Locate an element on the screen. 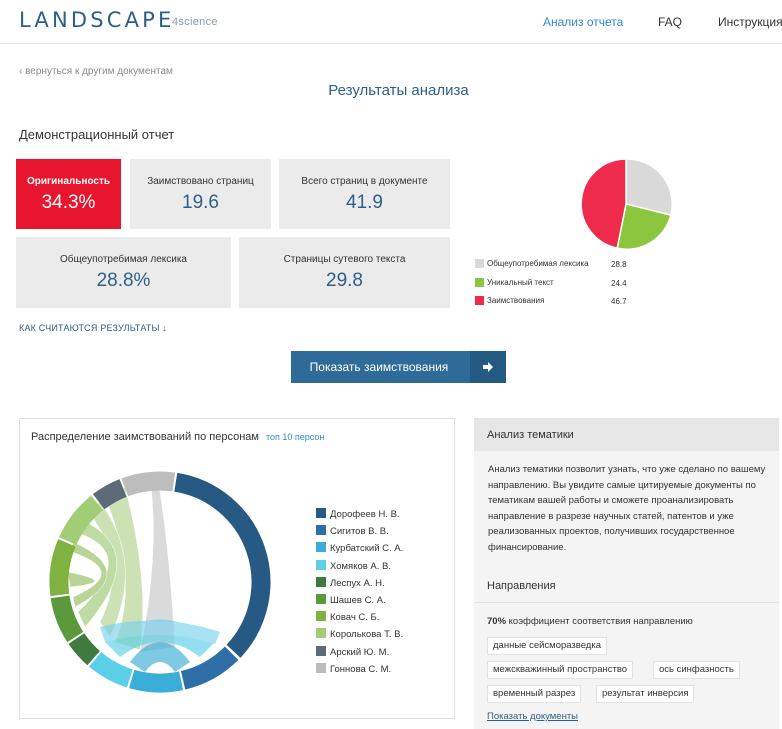  logo: LANDSCAPE is located at coordinates (97, 20).